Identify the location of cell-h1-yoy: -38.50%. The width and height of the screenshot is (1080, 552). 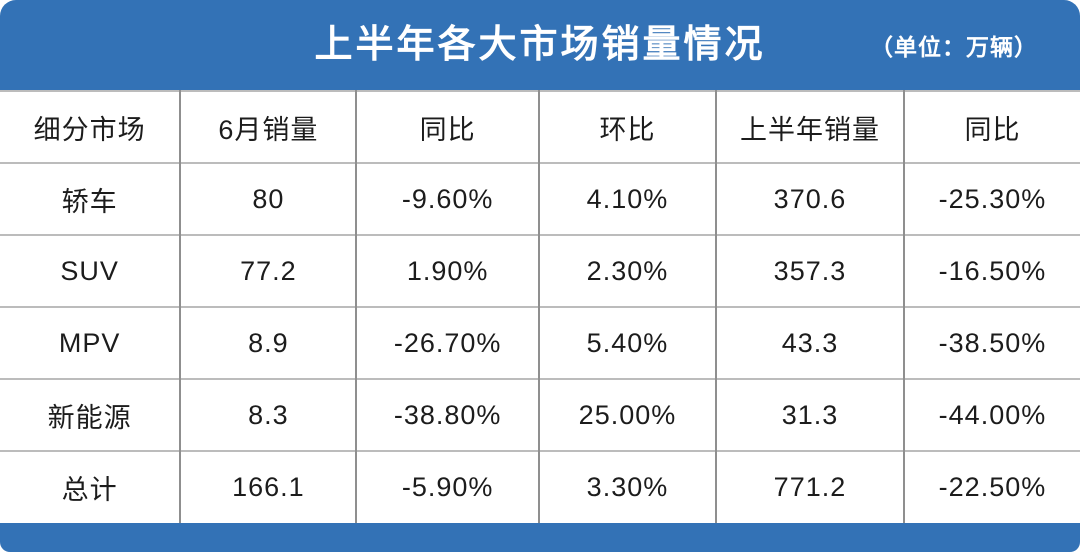
(991, 342).